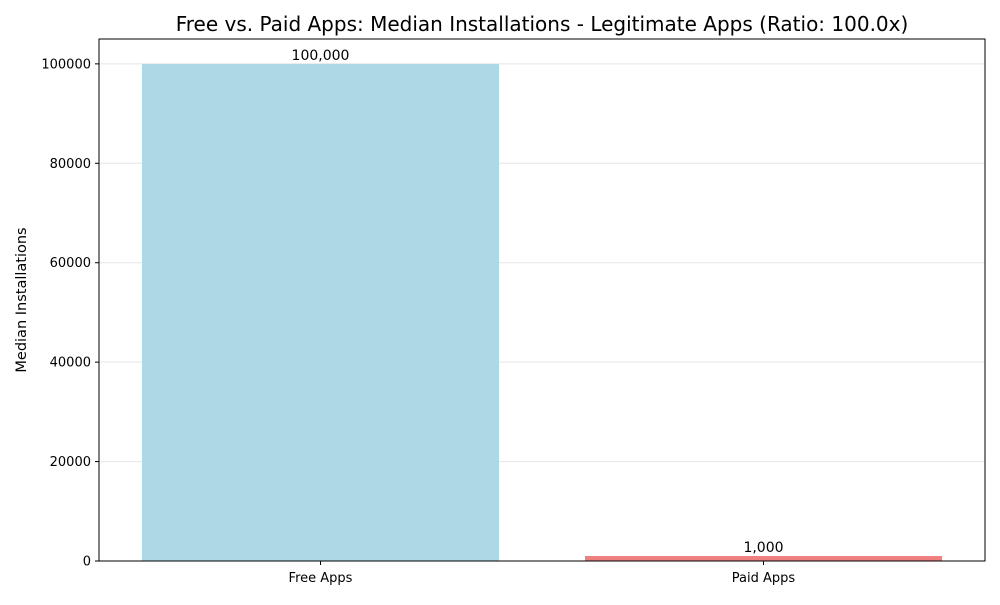  I want to click on y-tick-label: 80000, so click(70, 164).